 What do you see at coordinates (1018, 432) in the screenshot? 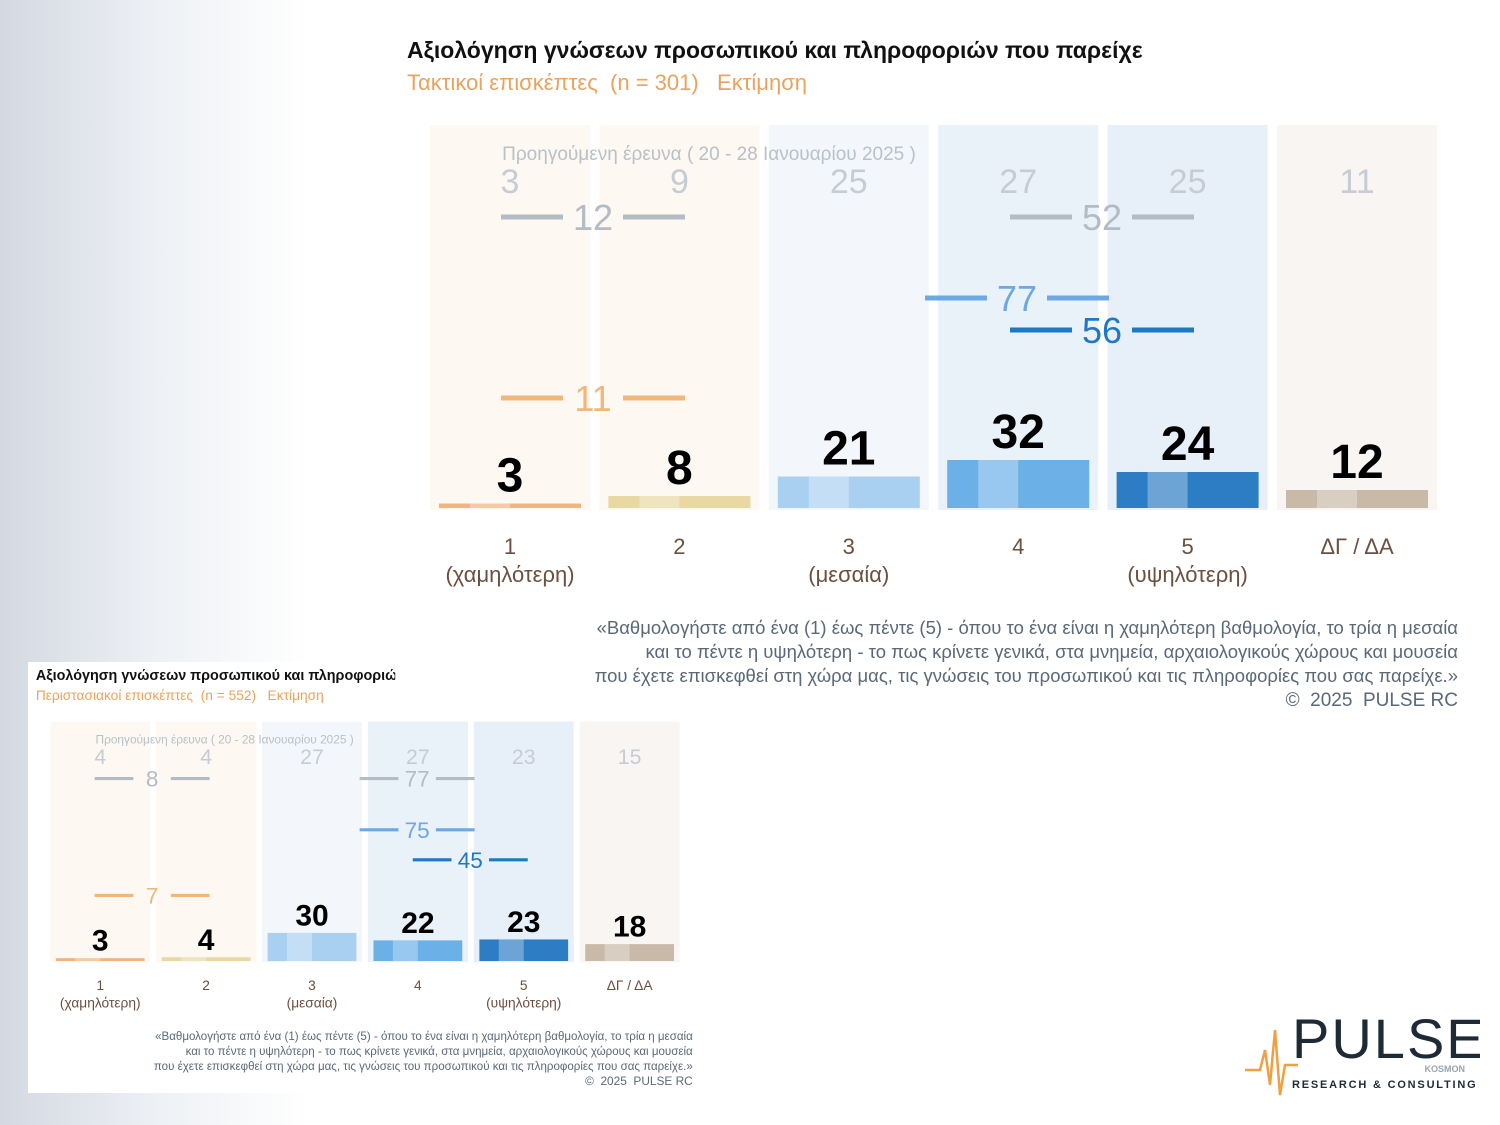
I see `value-label: 32` at bounding box center [1018, 432].